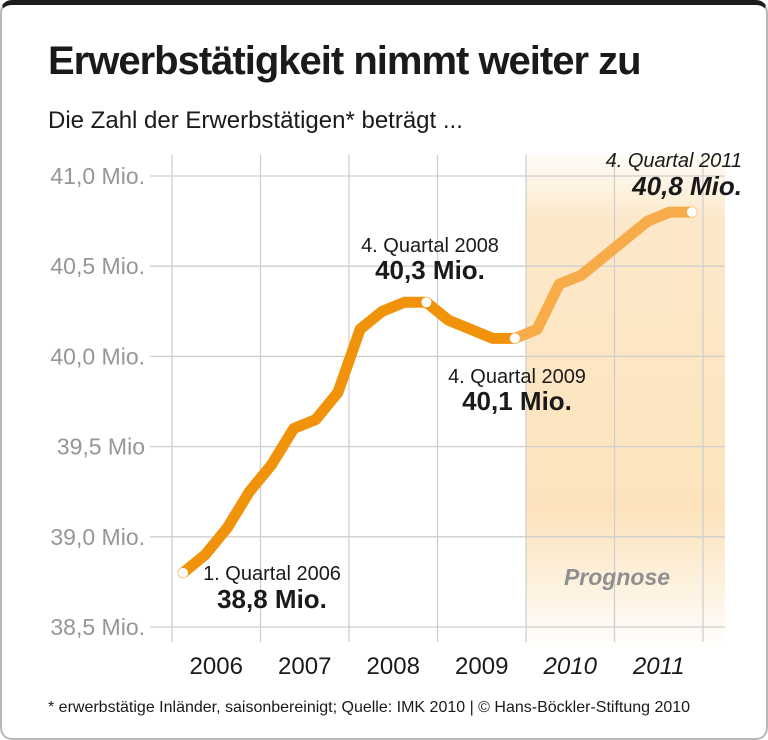 This screenshot has width=768, height=740. What do you see at coordinates (304, 666) in the screenshot?
I see `x-axis-year-label: 2007` at bounding box center [304, 666].